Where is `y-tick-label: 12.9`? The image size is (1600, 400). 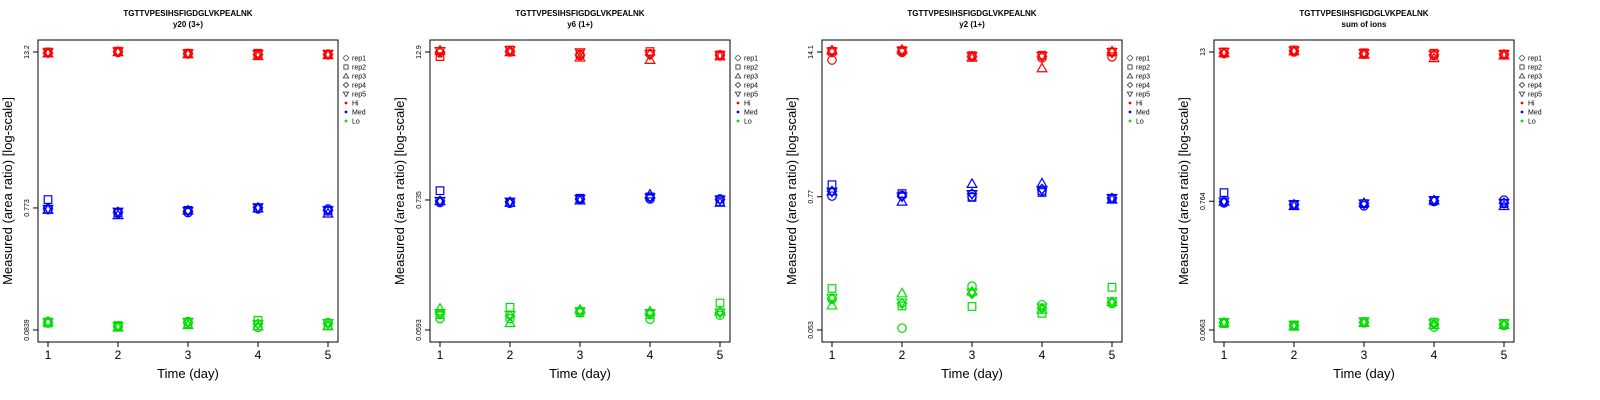
y-tick-label: 12.9 is located at coordinates (419, 52).